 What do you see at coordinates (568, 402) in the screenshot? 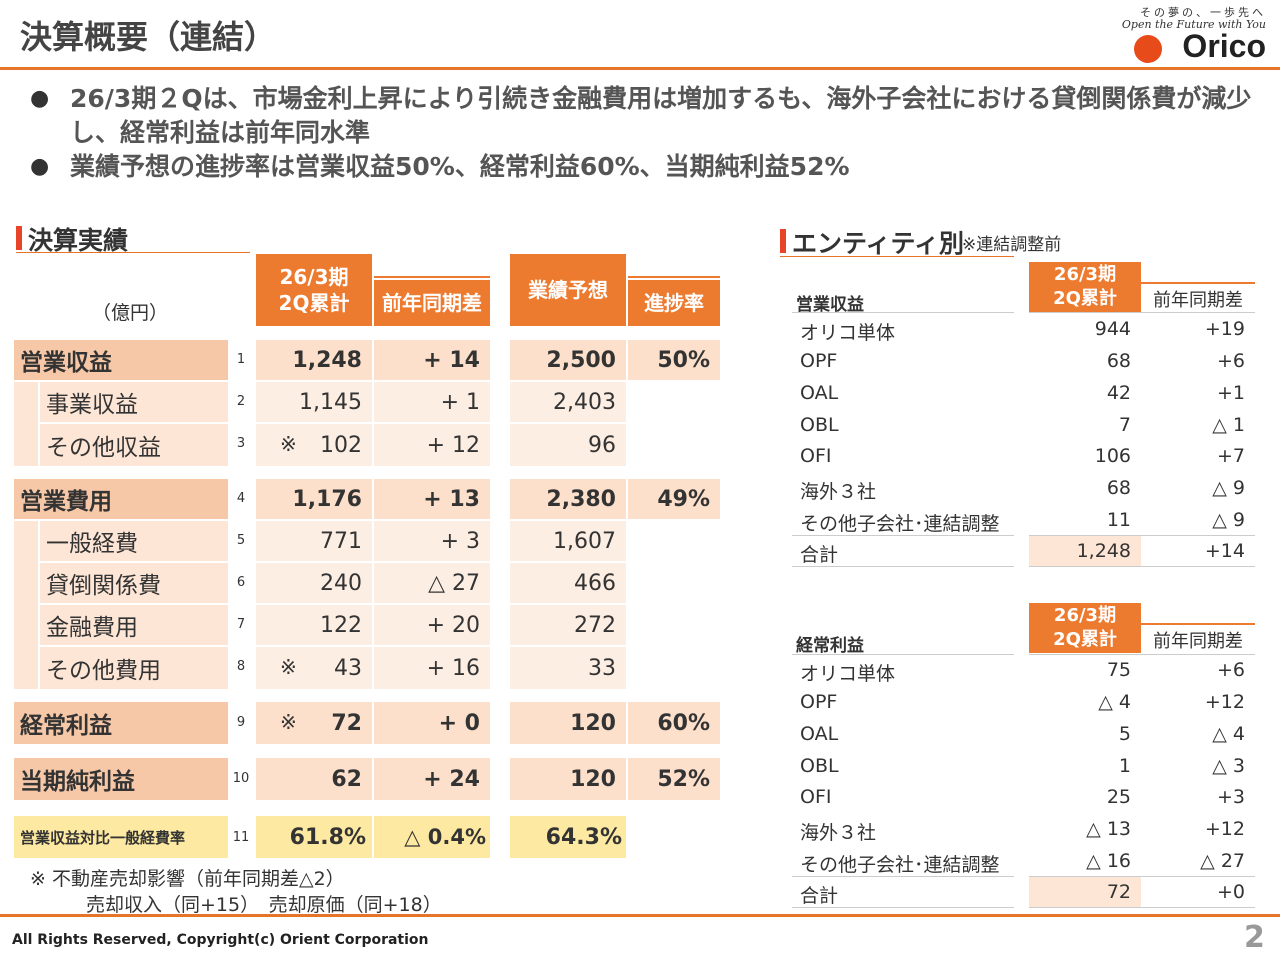
I see `cell-forecast: 2,403` at bounding box center [568, 402].